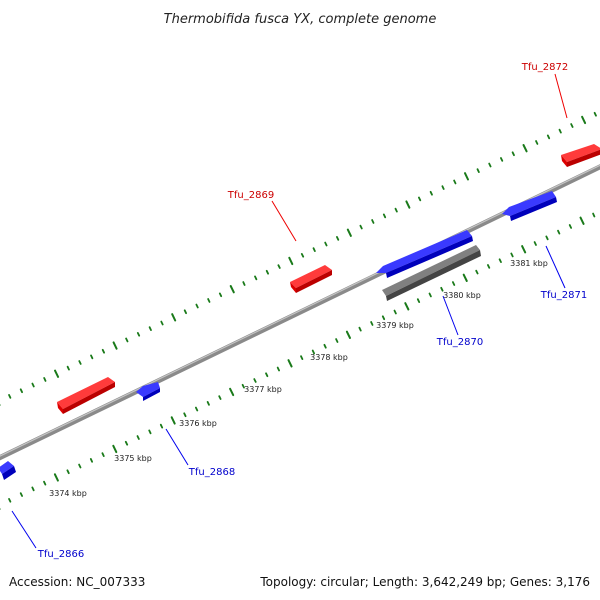 The height and width of the screenshot is (600, 600). What do you see at coordinates (24, 529) in the screenshot?
I see `tfu-2866-leader` at bounding box center [24, 529].